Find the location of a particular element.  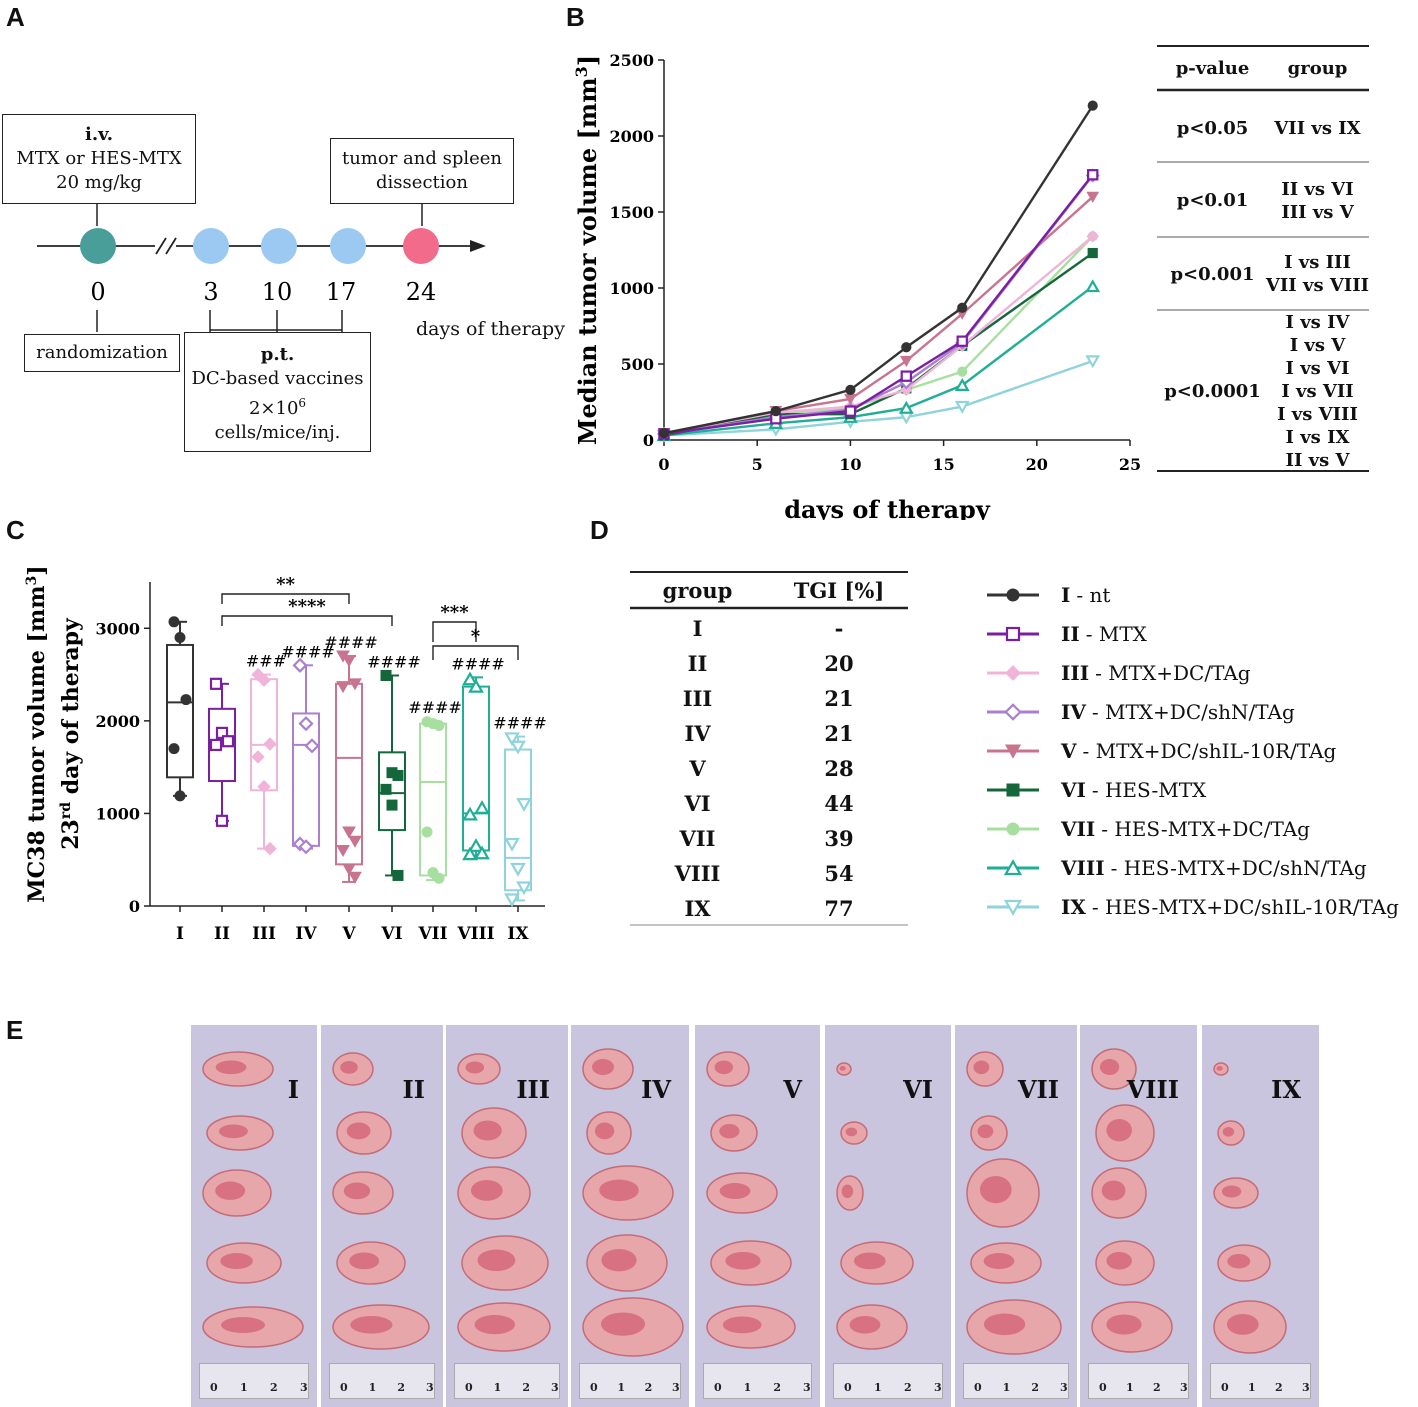

legend-marker-V is located at coordinates (1013, 751).